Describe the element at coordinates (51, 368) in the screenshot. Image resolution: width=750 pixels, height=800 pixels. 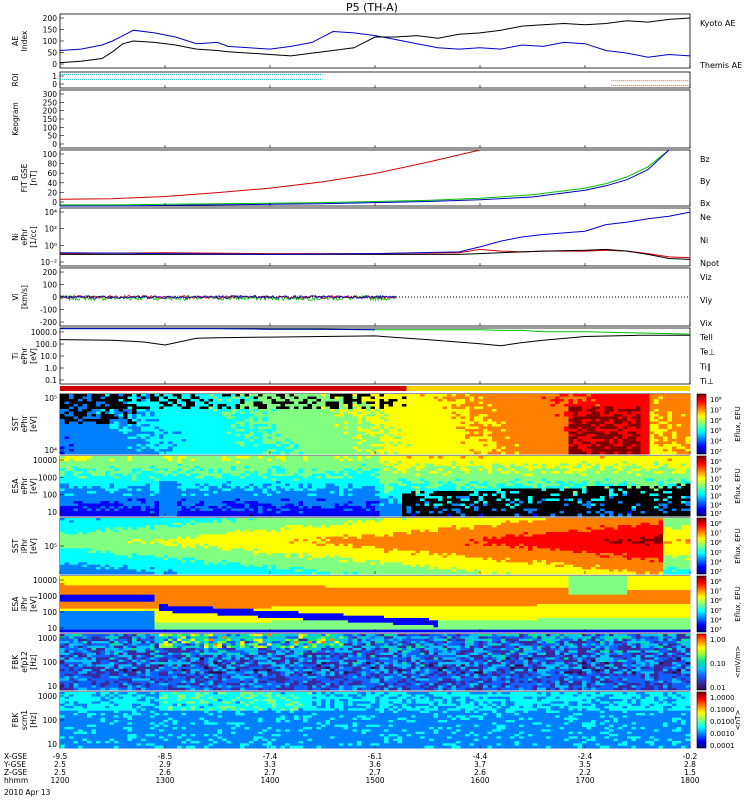
I see `y-tick-label: 1.0` at that location.